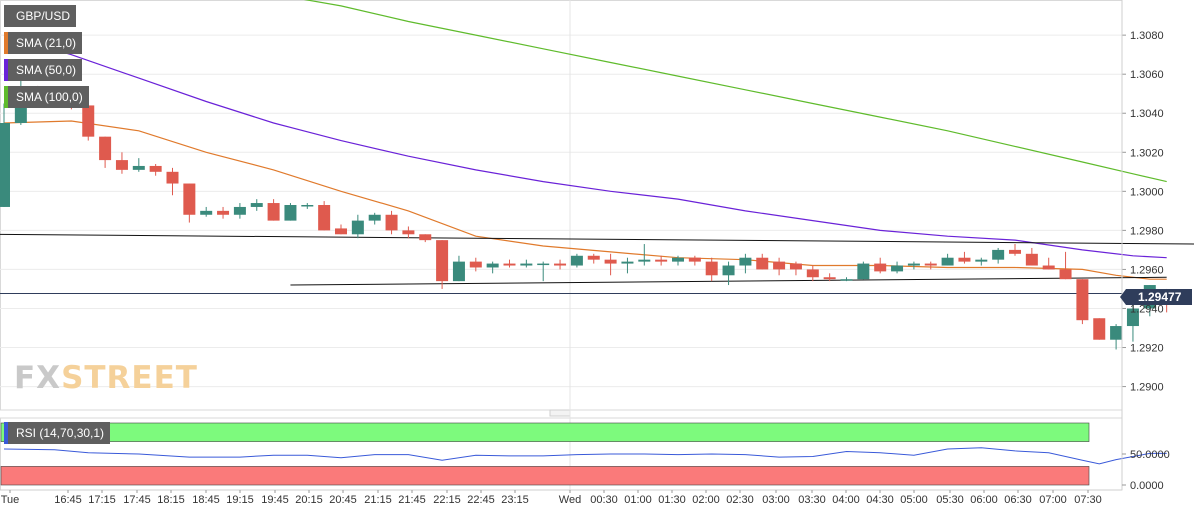  What do you see at coordinates (10, 500) in the screenshot?
I see `time-tick-label: Tue` at bounding box center [10, 500].